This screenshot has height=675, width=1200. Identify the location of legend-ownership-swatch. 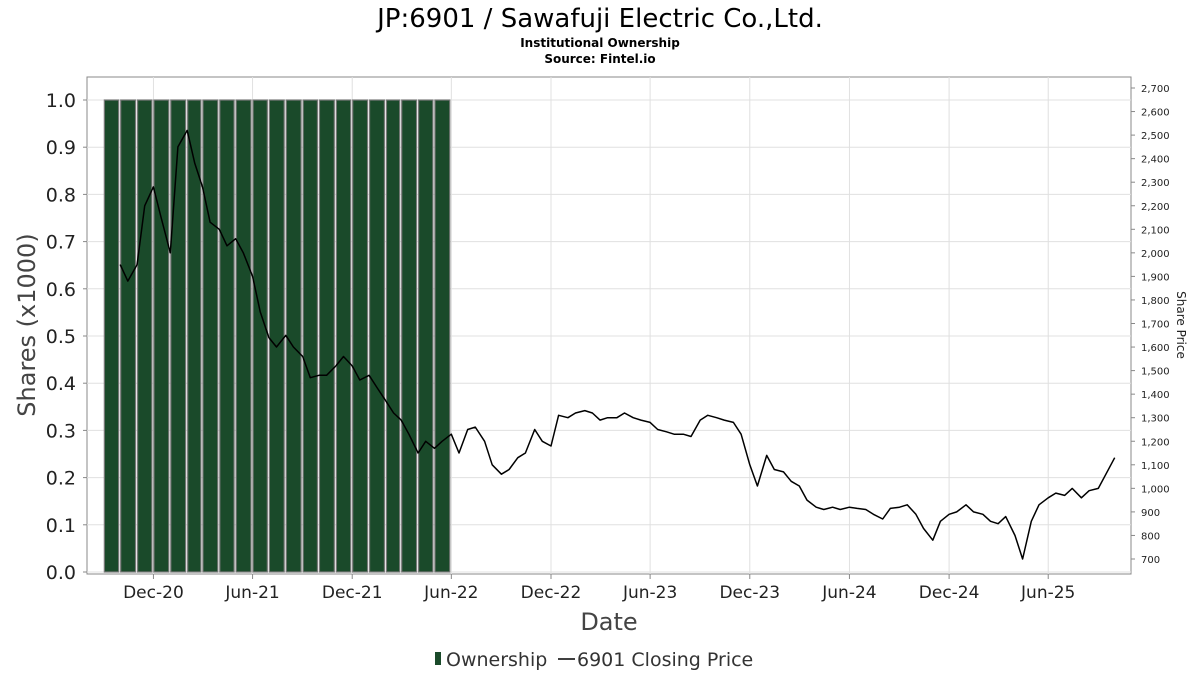
(438, 658).